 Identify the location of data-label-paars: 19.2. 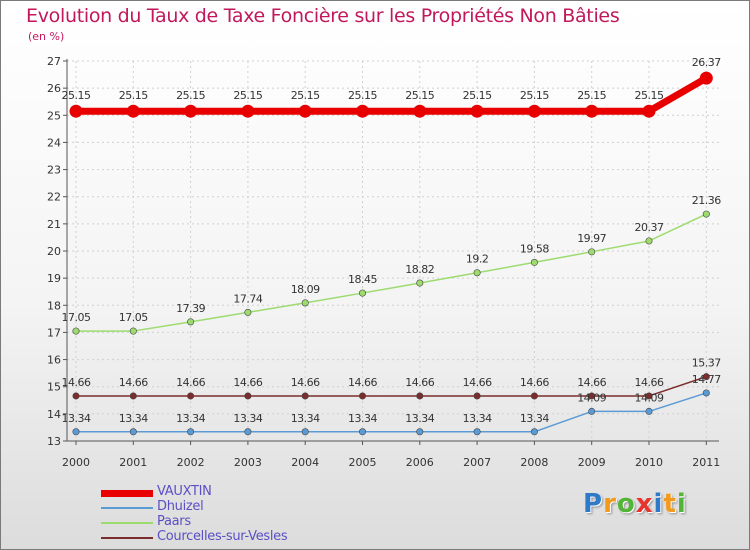
(477, 259).